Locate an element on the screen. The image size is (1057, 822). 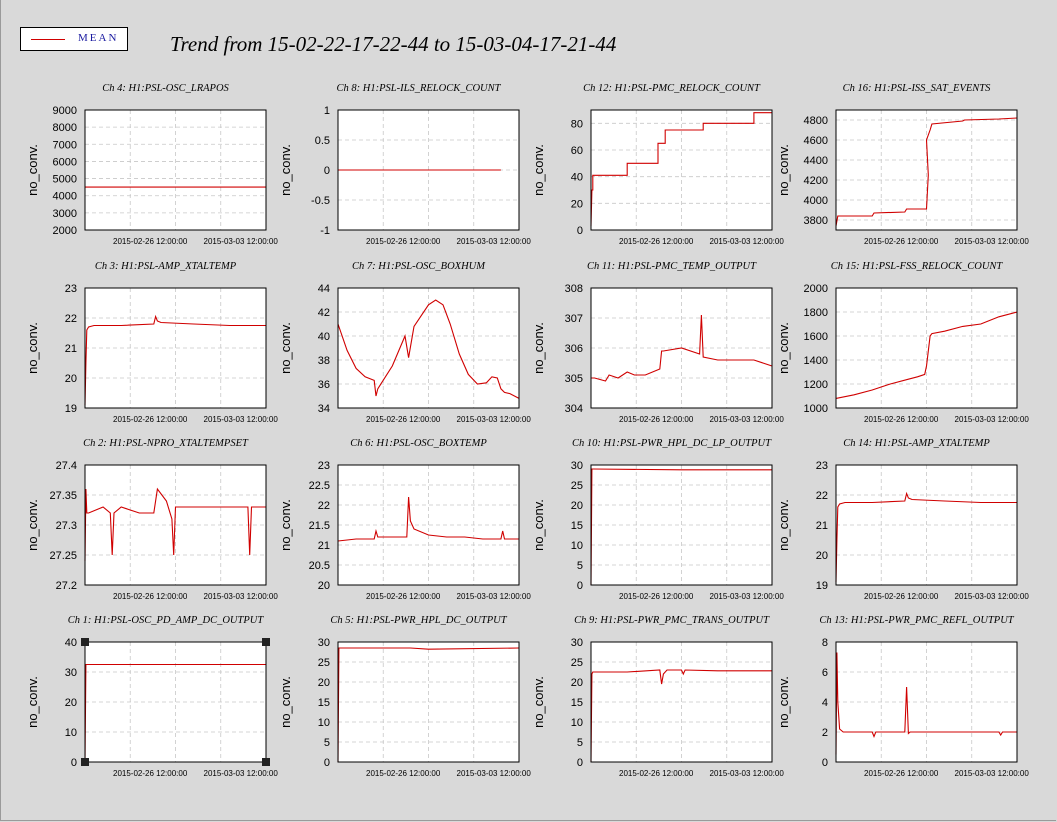
y-tick-label: 15 is located at coordinates (577, 526).